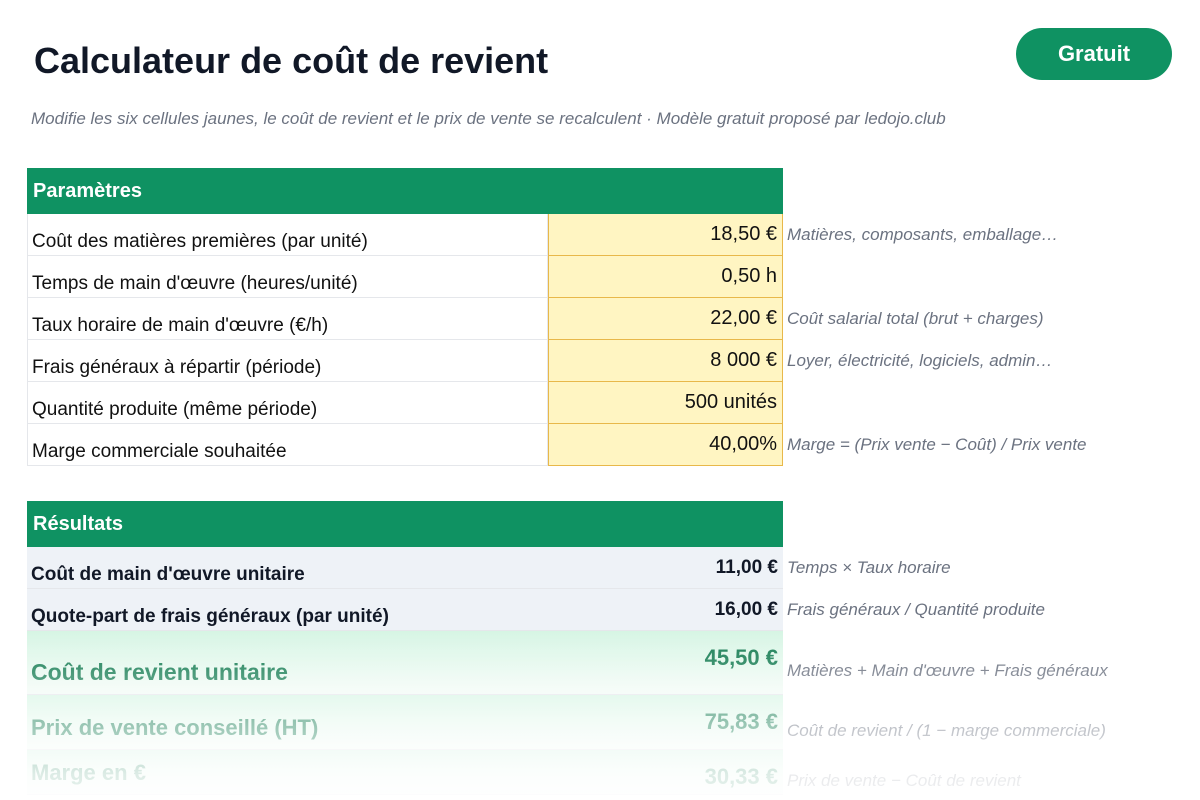 The width and height of the screenshot is (1200, 800). Describe the element at coordinates (665, 445) in the screenshot. I see `param-value: 40,00%` at that location.